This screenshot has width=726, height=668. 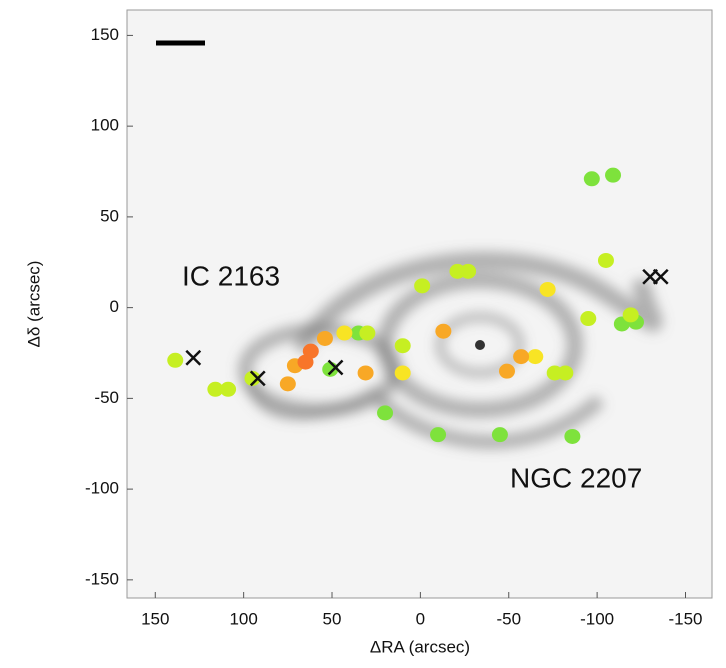 I want to click on y-tick-label: 100, so click(x=105, y=125).